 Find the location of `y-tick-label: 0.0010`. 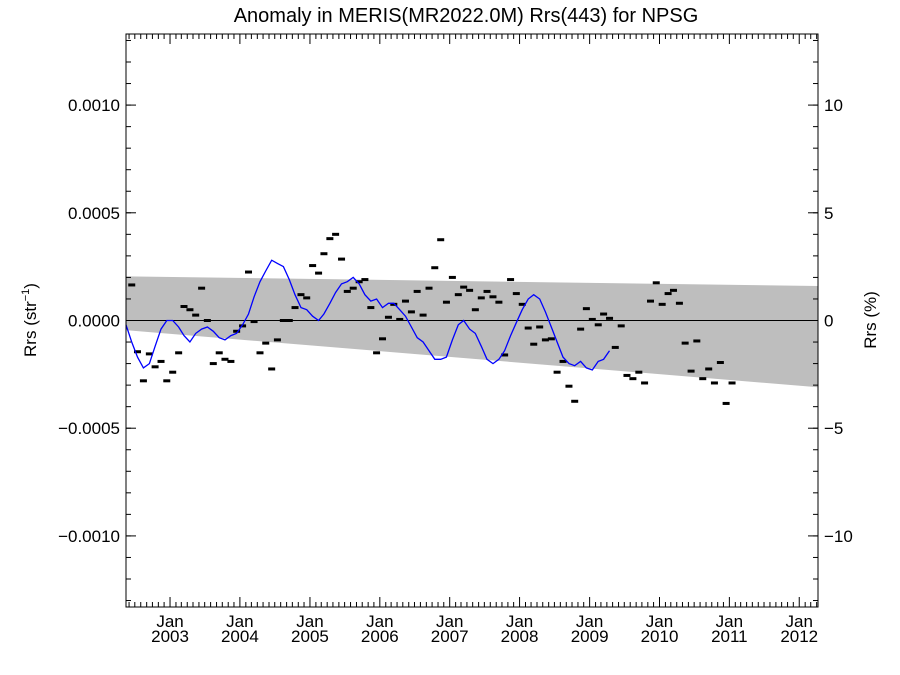

y-tick-label: 0.0010 is located at coordinates (94, 105).